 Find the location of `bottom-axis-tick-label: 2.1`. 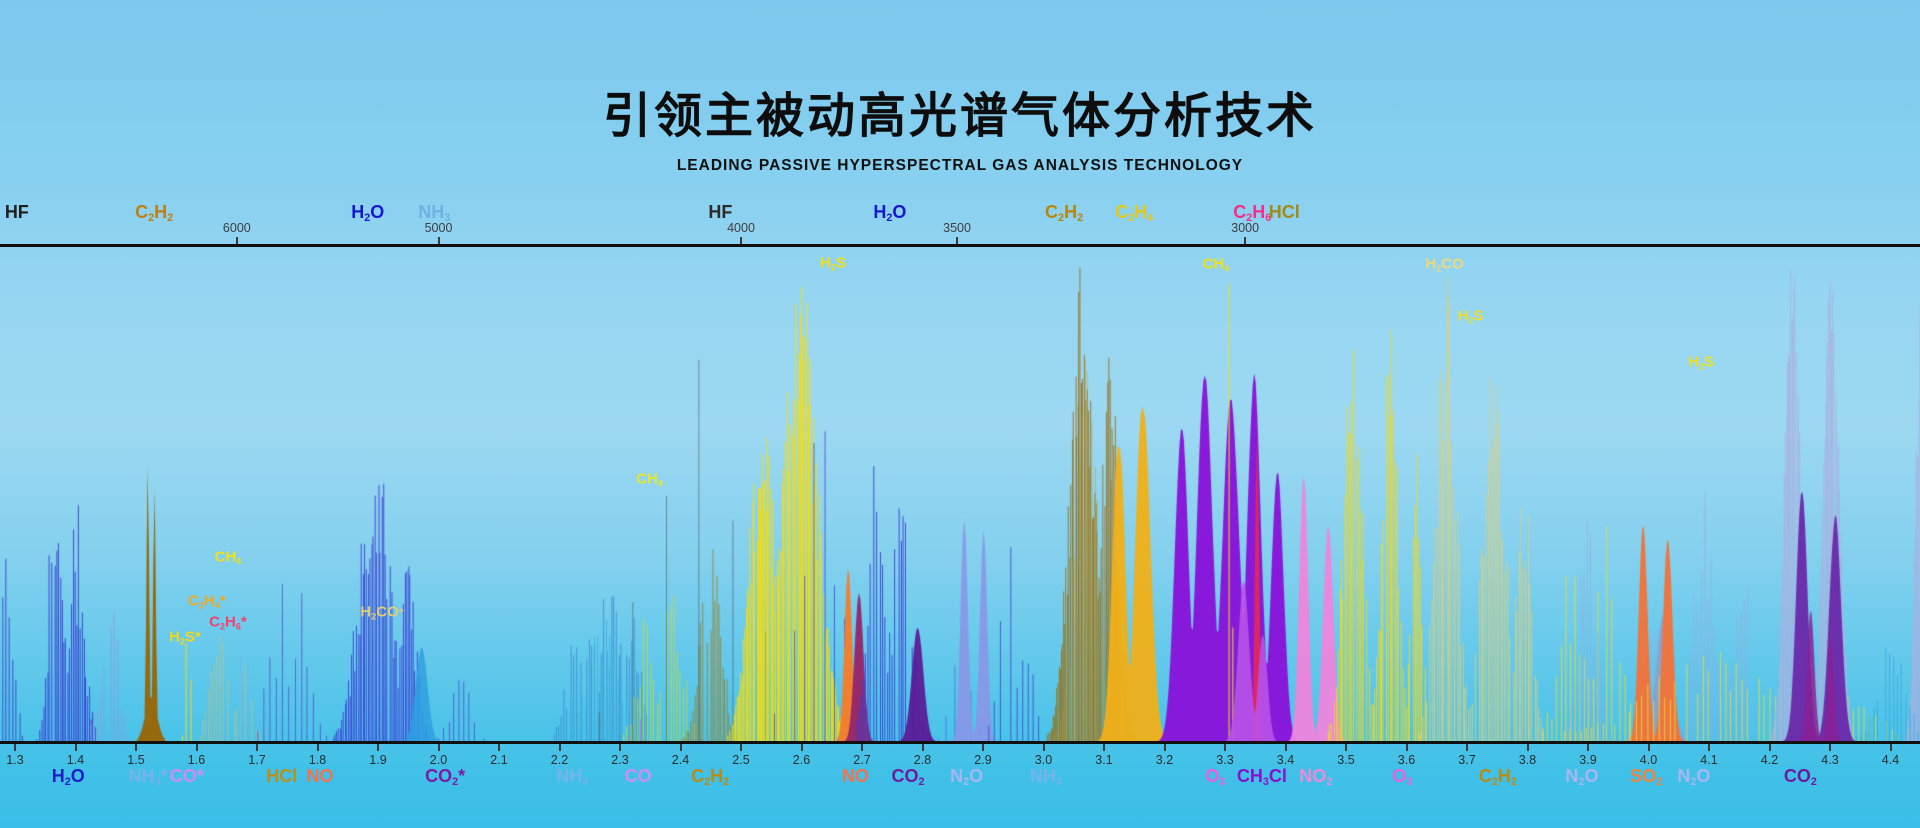

bottom-axis-tick-label: 2.1 is located at coordinates (499, 760).